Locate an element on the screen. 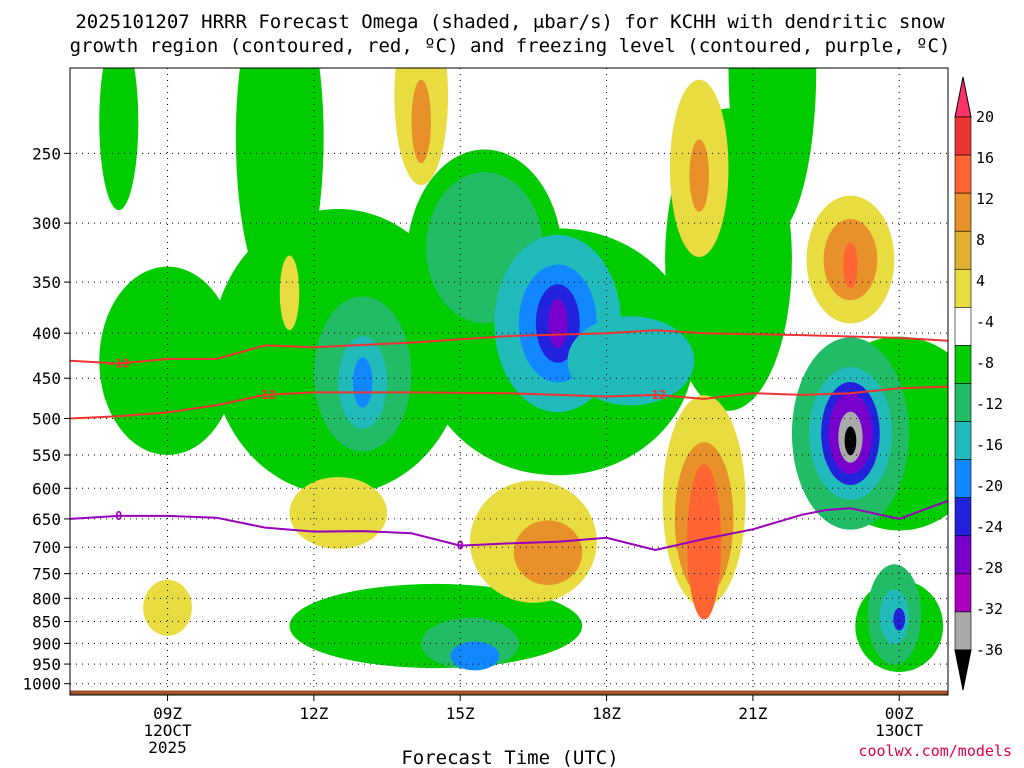 This screenshot has height=768, width=1024. y-tick-label: 400 is located at coordinates (46, 333).